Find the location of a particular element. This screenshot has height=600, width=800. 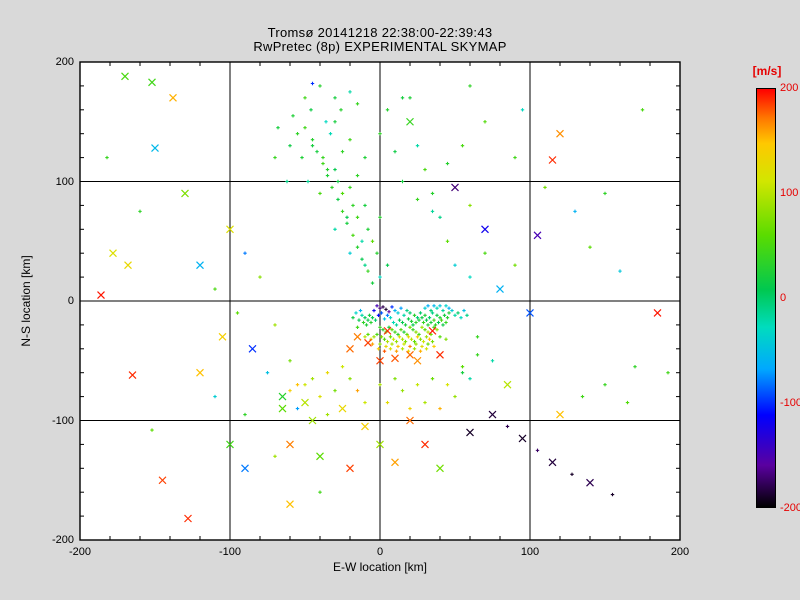

y-tick-label: 0 is located at coordinates (70, 301).